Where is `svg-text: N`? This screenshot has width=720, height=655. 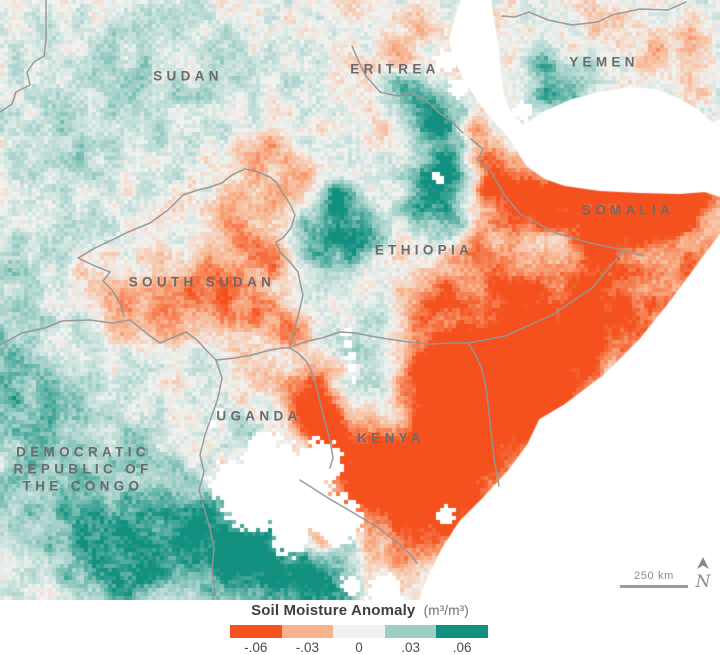 svg-text: N is located at coordinates (703, 582).